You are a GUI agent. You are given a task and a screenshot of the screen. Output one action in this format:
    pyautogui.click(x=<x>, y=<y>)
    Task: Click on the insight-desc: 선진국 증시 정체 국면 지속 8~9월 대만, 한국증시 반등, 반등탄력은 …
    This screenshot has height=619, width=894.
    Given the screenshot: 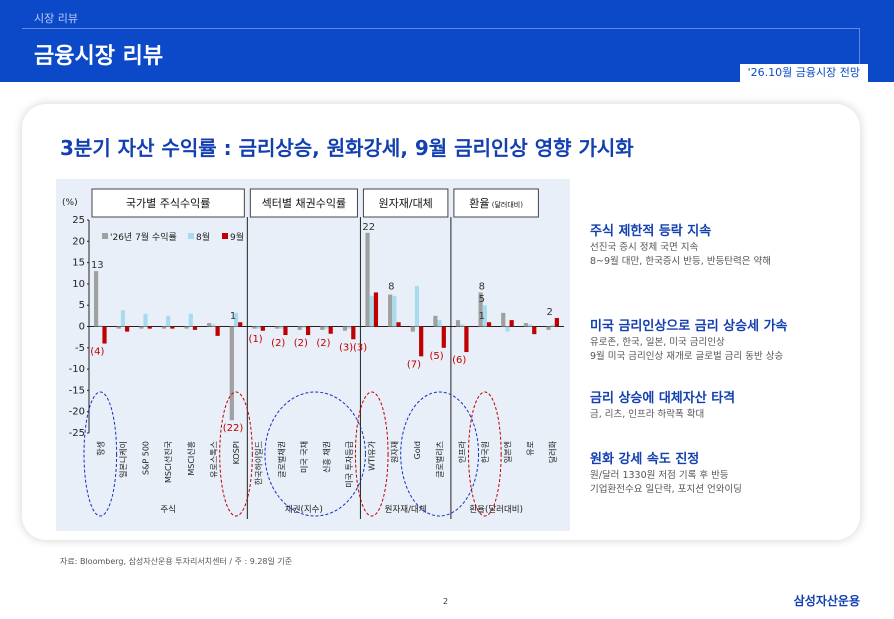 What is the action you would take?
    pyautogui.click(x=720, y=255)
    